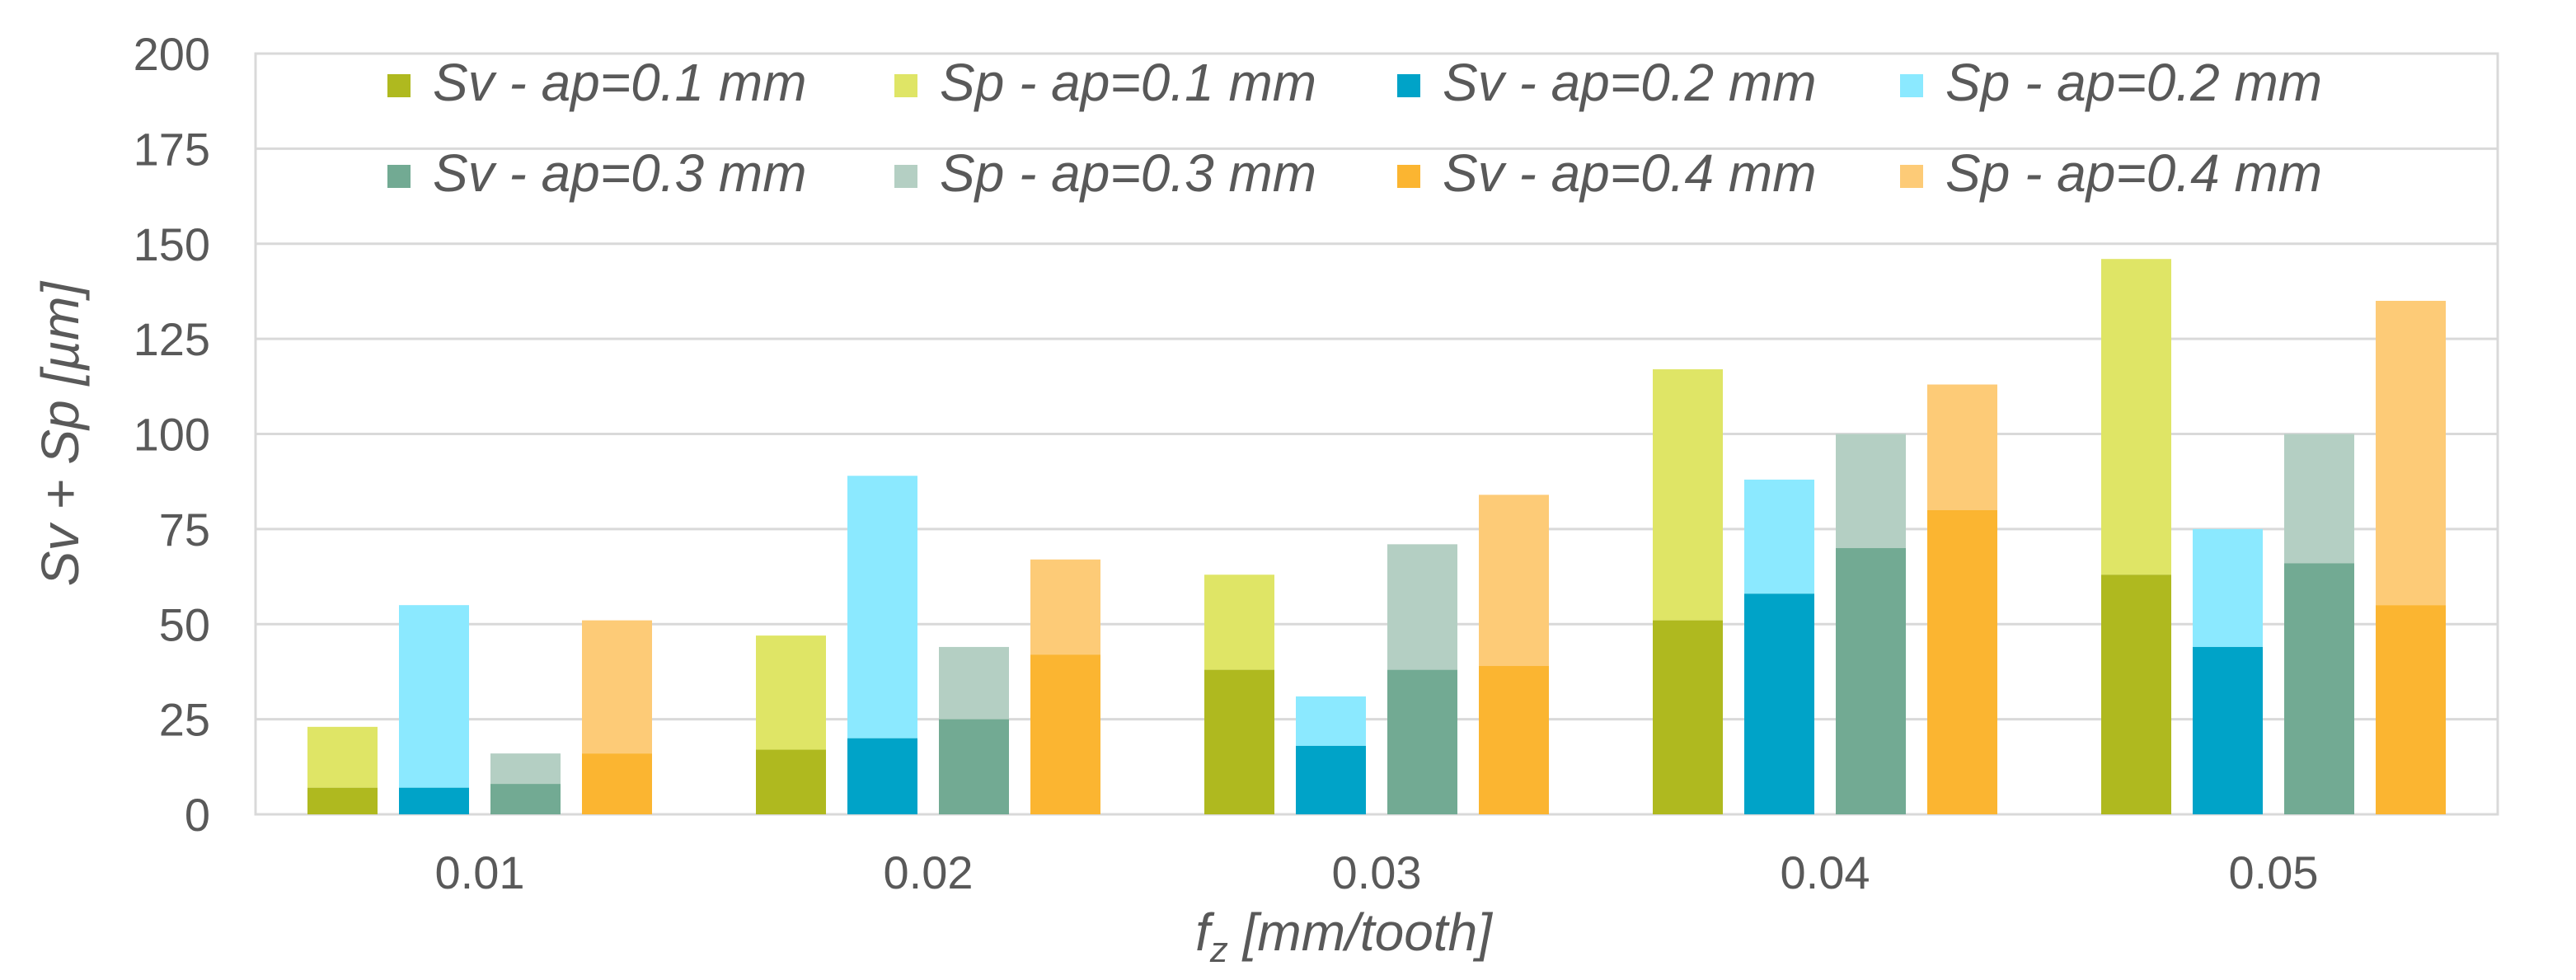 The image size is (2576, 980). What do you see at coordinates (882, 607) in the screenshot?
I see `bar-sp-ap-0-2-mm-0.02` at bounding box center [882, 607].